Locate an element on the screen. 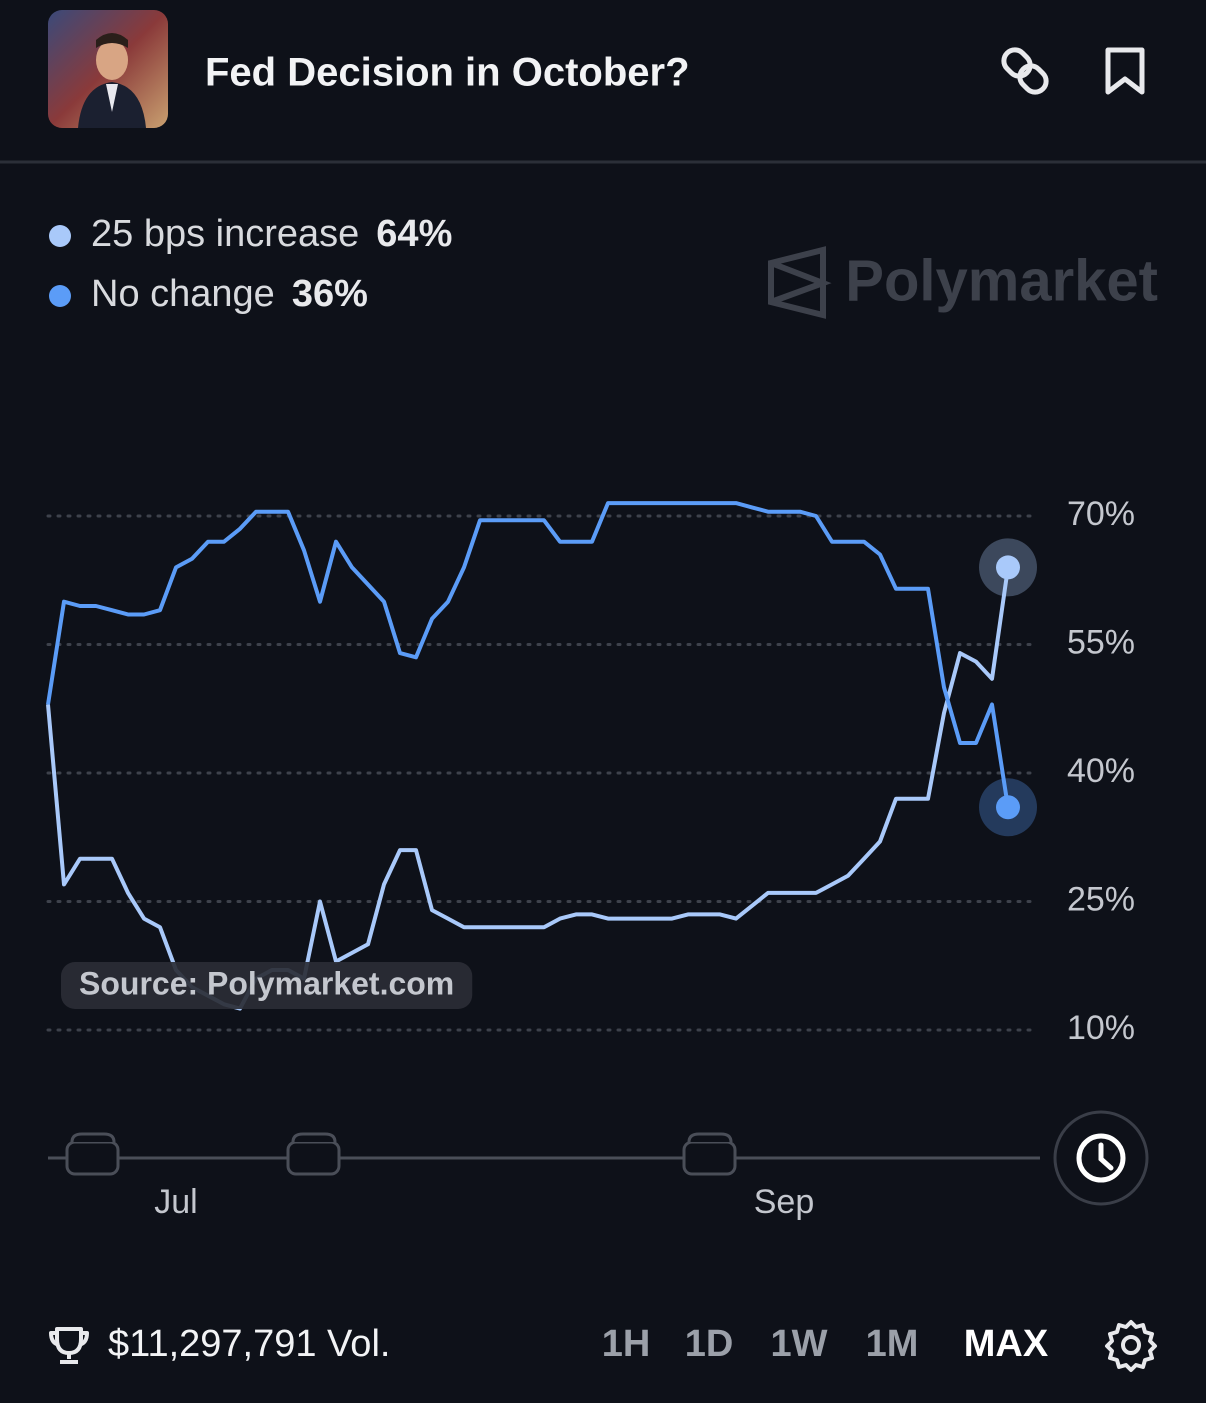 This screenshot has height=1403, width=1206. clock-button is located at coordinates (1101, 1158).